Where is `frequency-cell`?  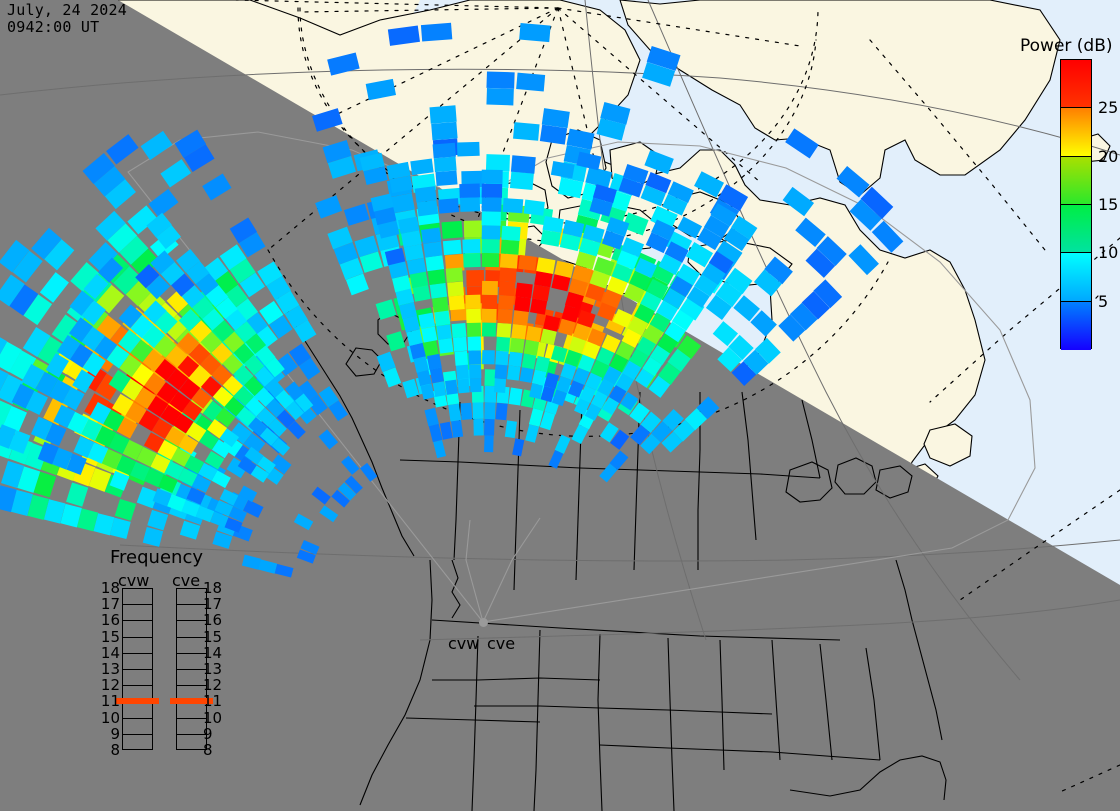
frequency-cell is located at coordinates (191, 613).